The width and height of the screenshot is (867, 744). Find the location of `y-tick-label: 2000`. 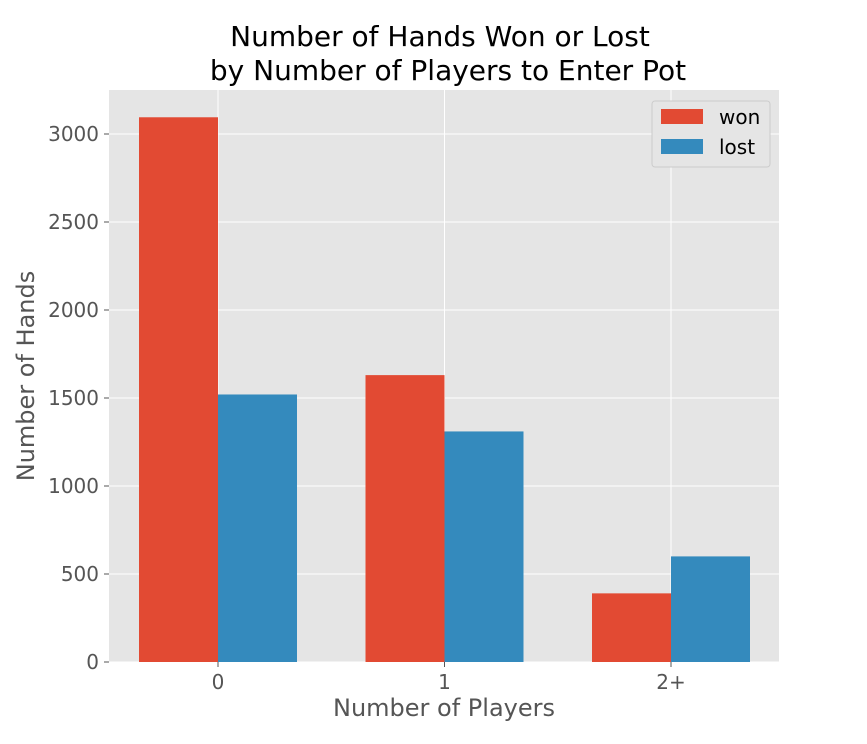

y-tick-label: 2000 is located at coordinates (73, 310).